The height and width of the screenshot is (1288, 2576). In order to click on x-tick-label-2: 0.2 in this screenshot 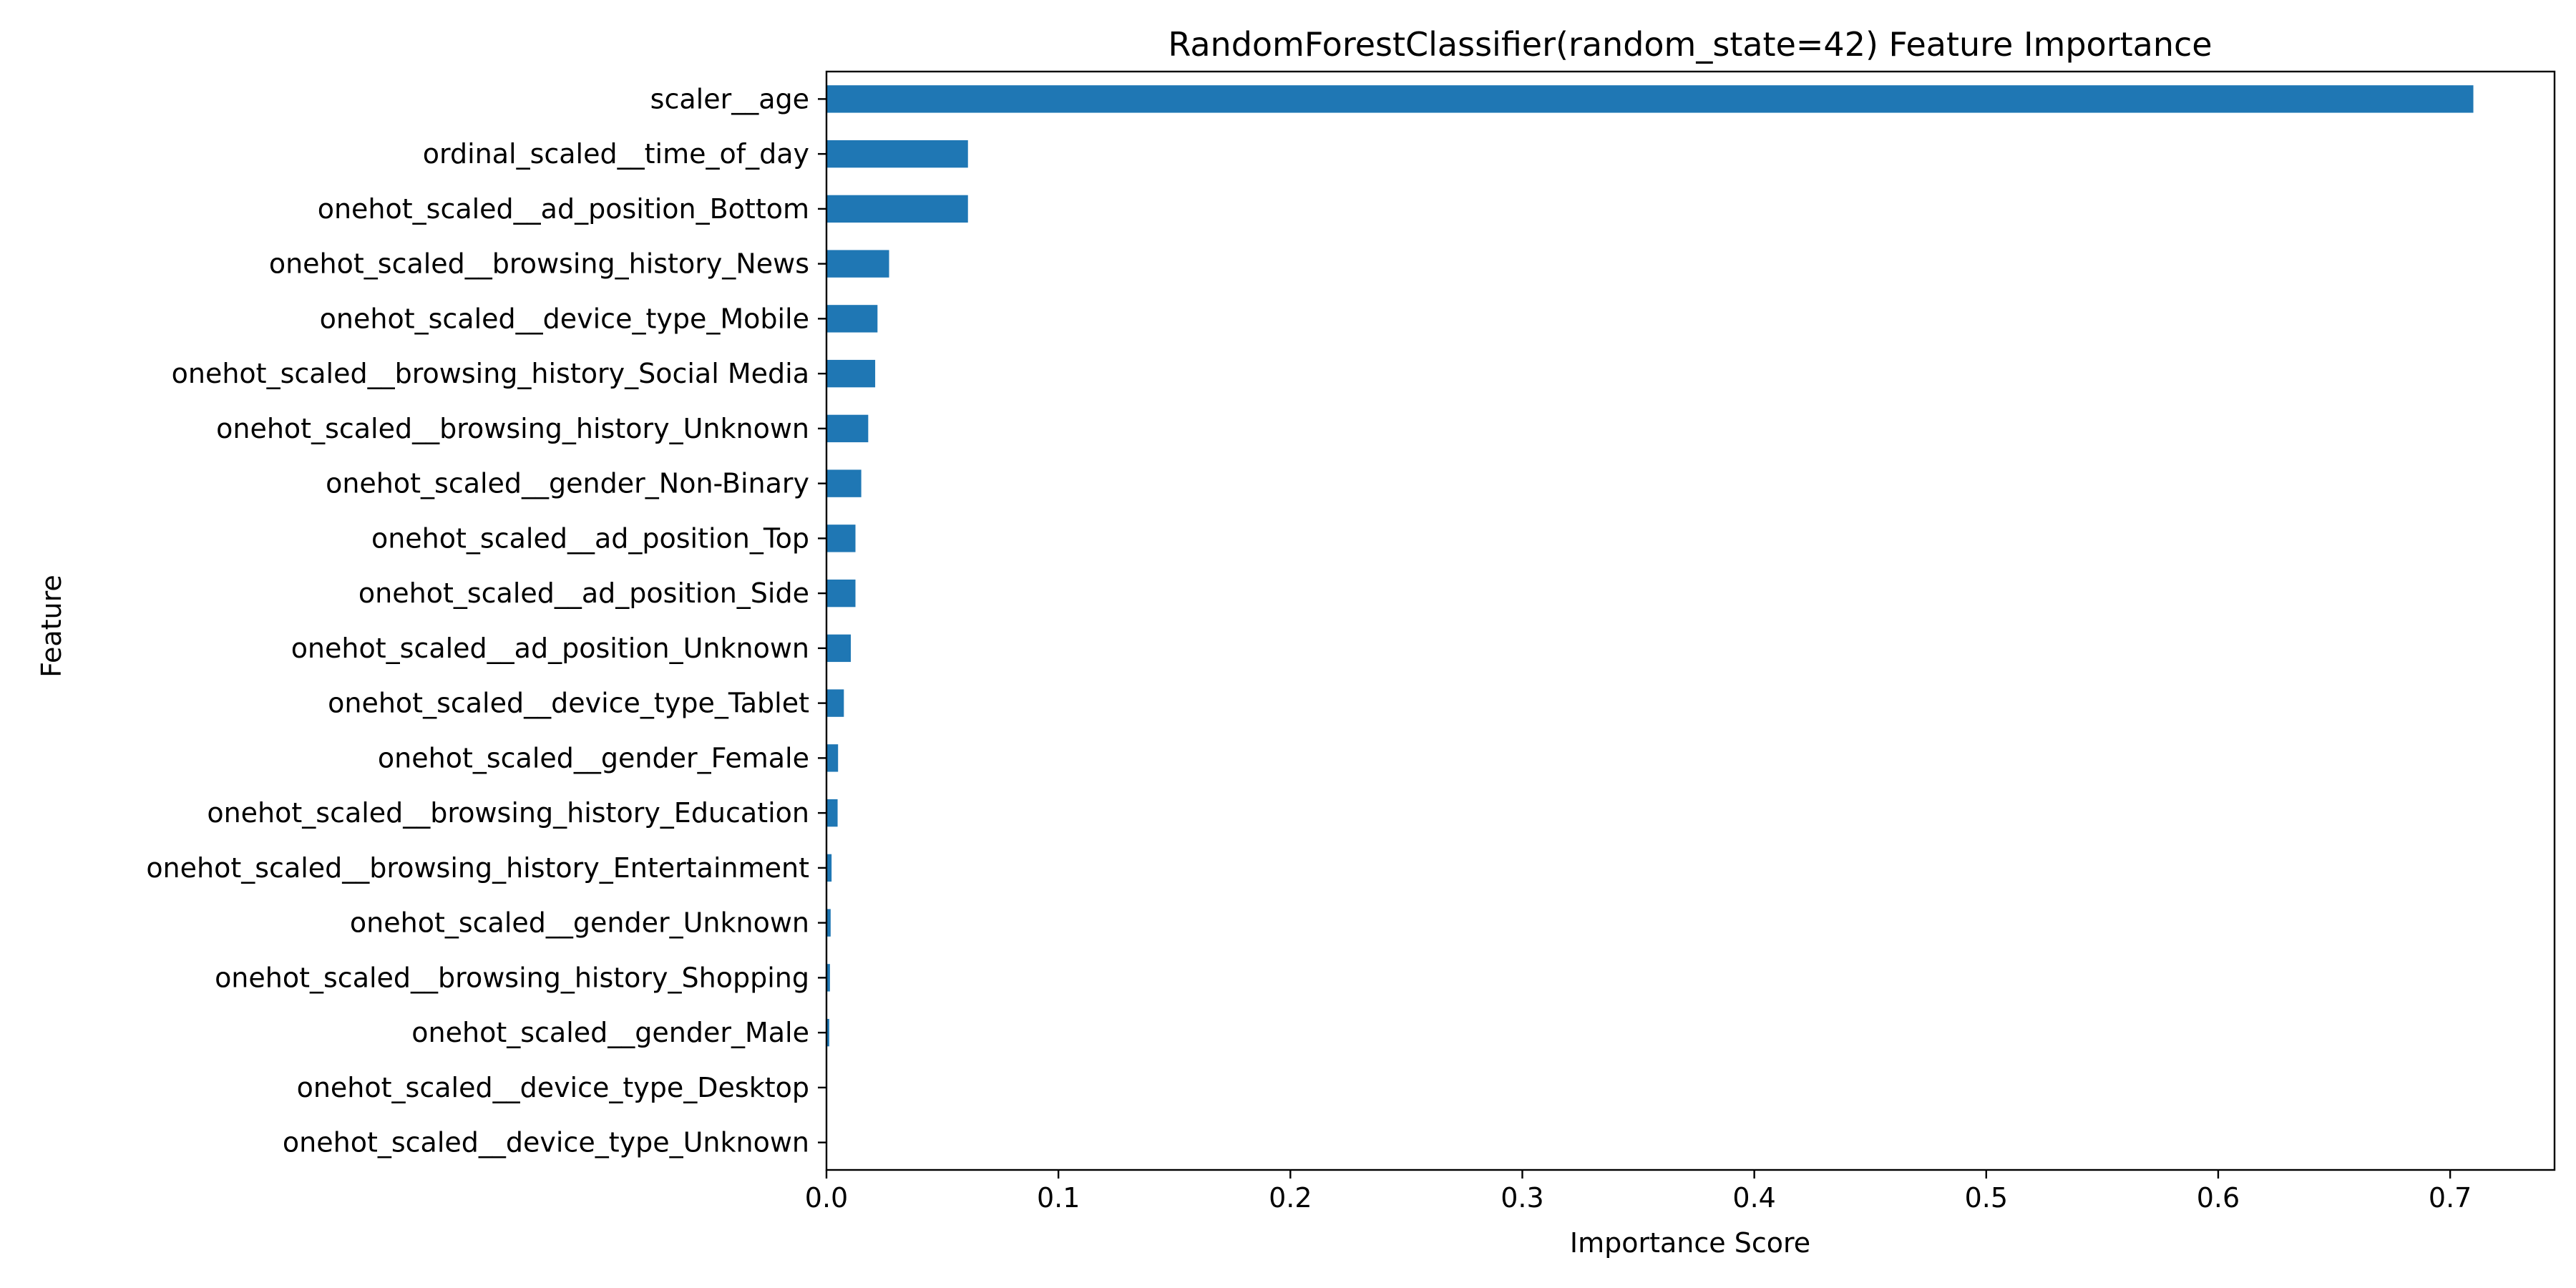, I will do `click(1290, 1198)`.